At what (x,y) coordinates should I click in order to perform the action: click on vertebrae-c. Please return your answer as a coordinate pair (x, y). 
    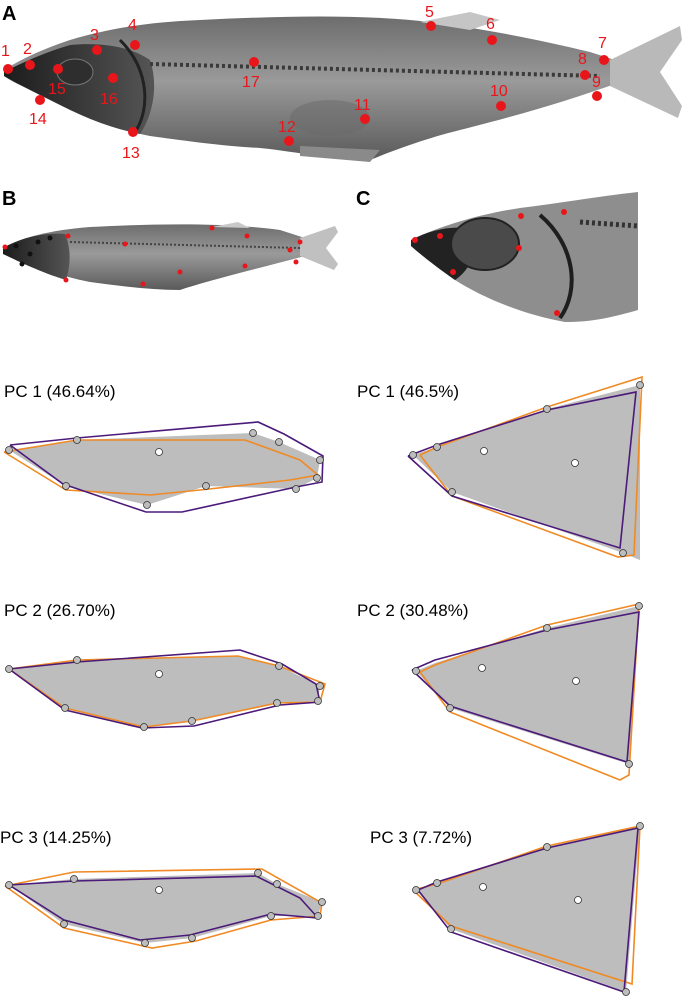
    Looking at the image, I should click on (609, 224).